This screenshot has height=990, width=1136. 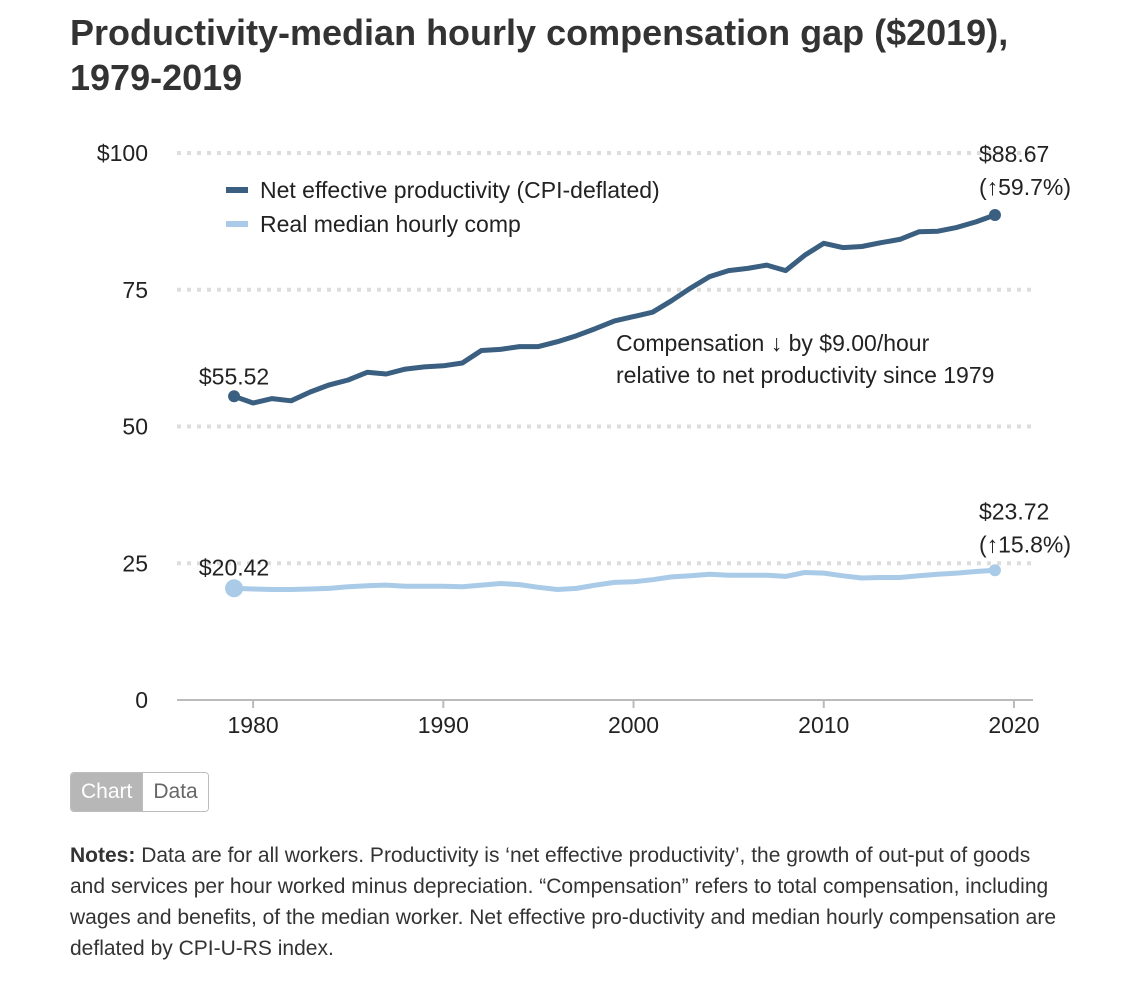 I want to click on x-tick-label: 2020, so click(x=1013, y=725).